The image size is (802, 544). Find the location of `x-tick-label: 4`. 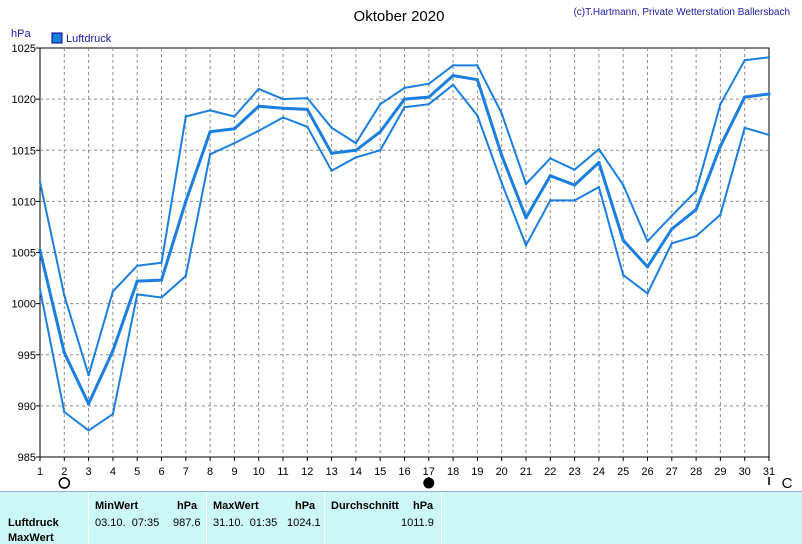

x-tick-label: 4 is located at coordinates (113, 472).